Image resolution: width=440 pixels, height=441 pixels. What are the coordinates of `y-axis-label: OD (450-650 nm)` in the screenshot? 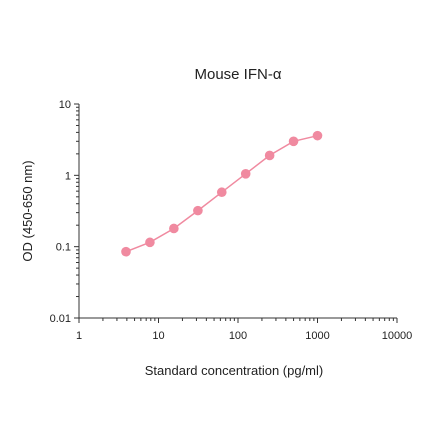 It's located at (27, 210).